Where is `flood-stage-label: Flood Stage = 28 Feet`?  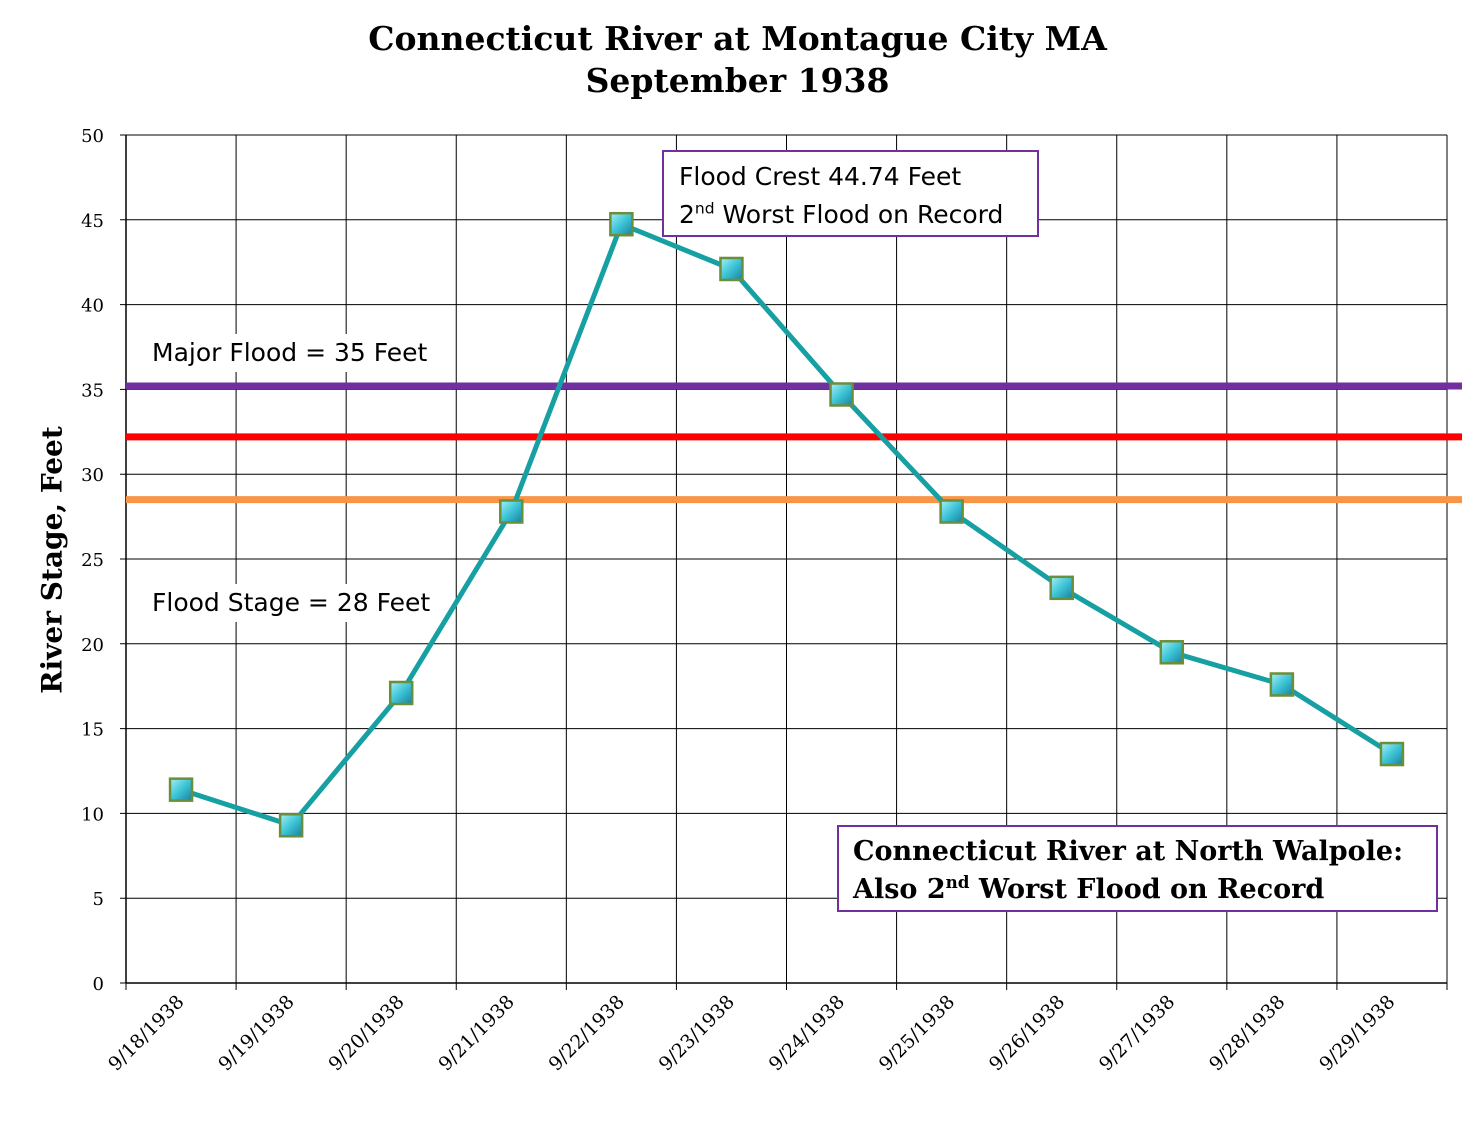
flood-stage-label: Flood Stage = 28 Feet is located at coordinates (292, 603).